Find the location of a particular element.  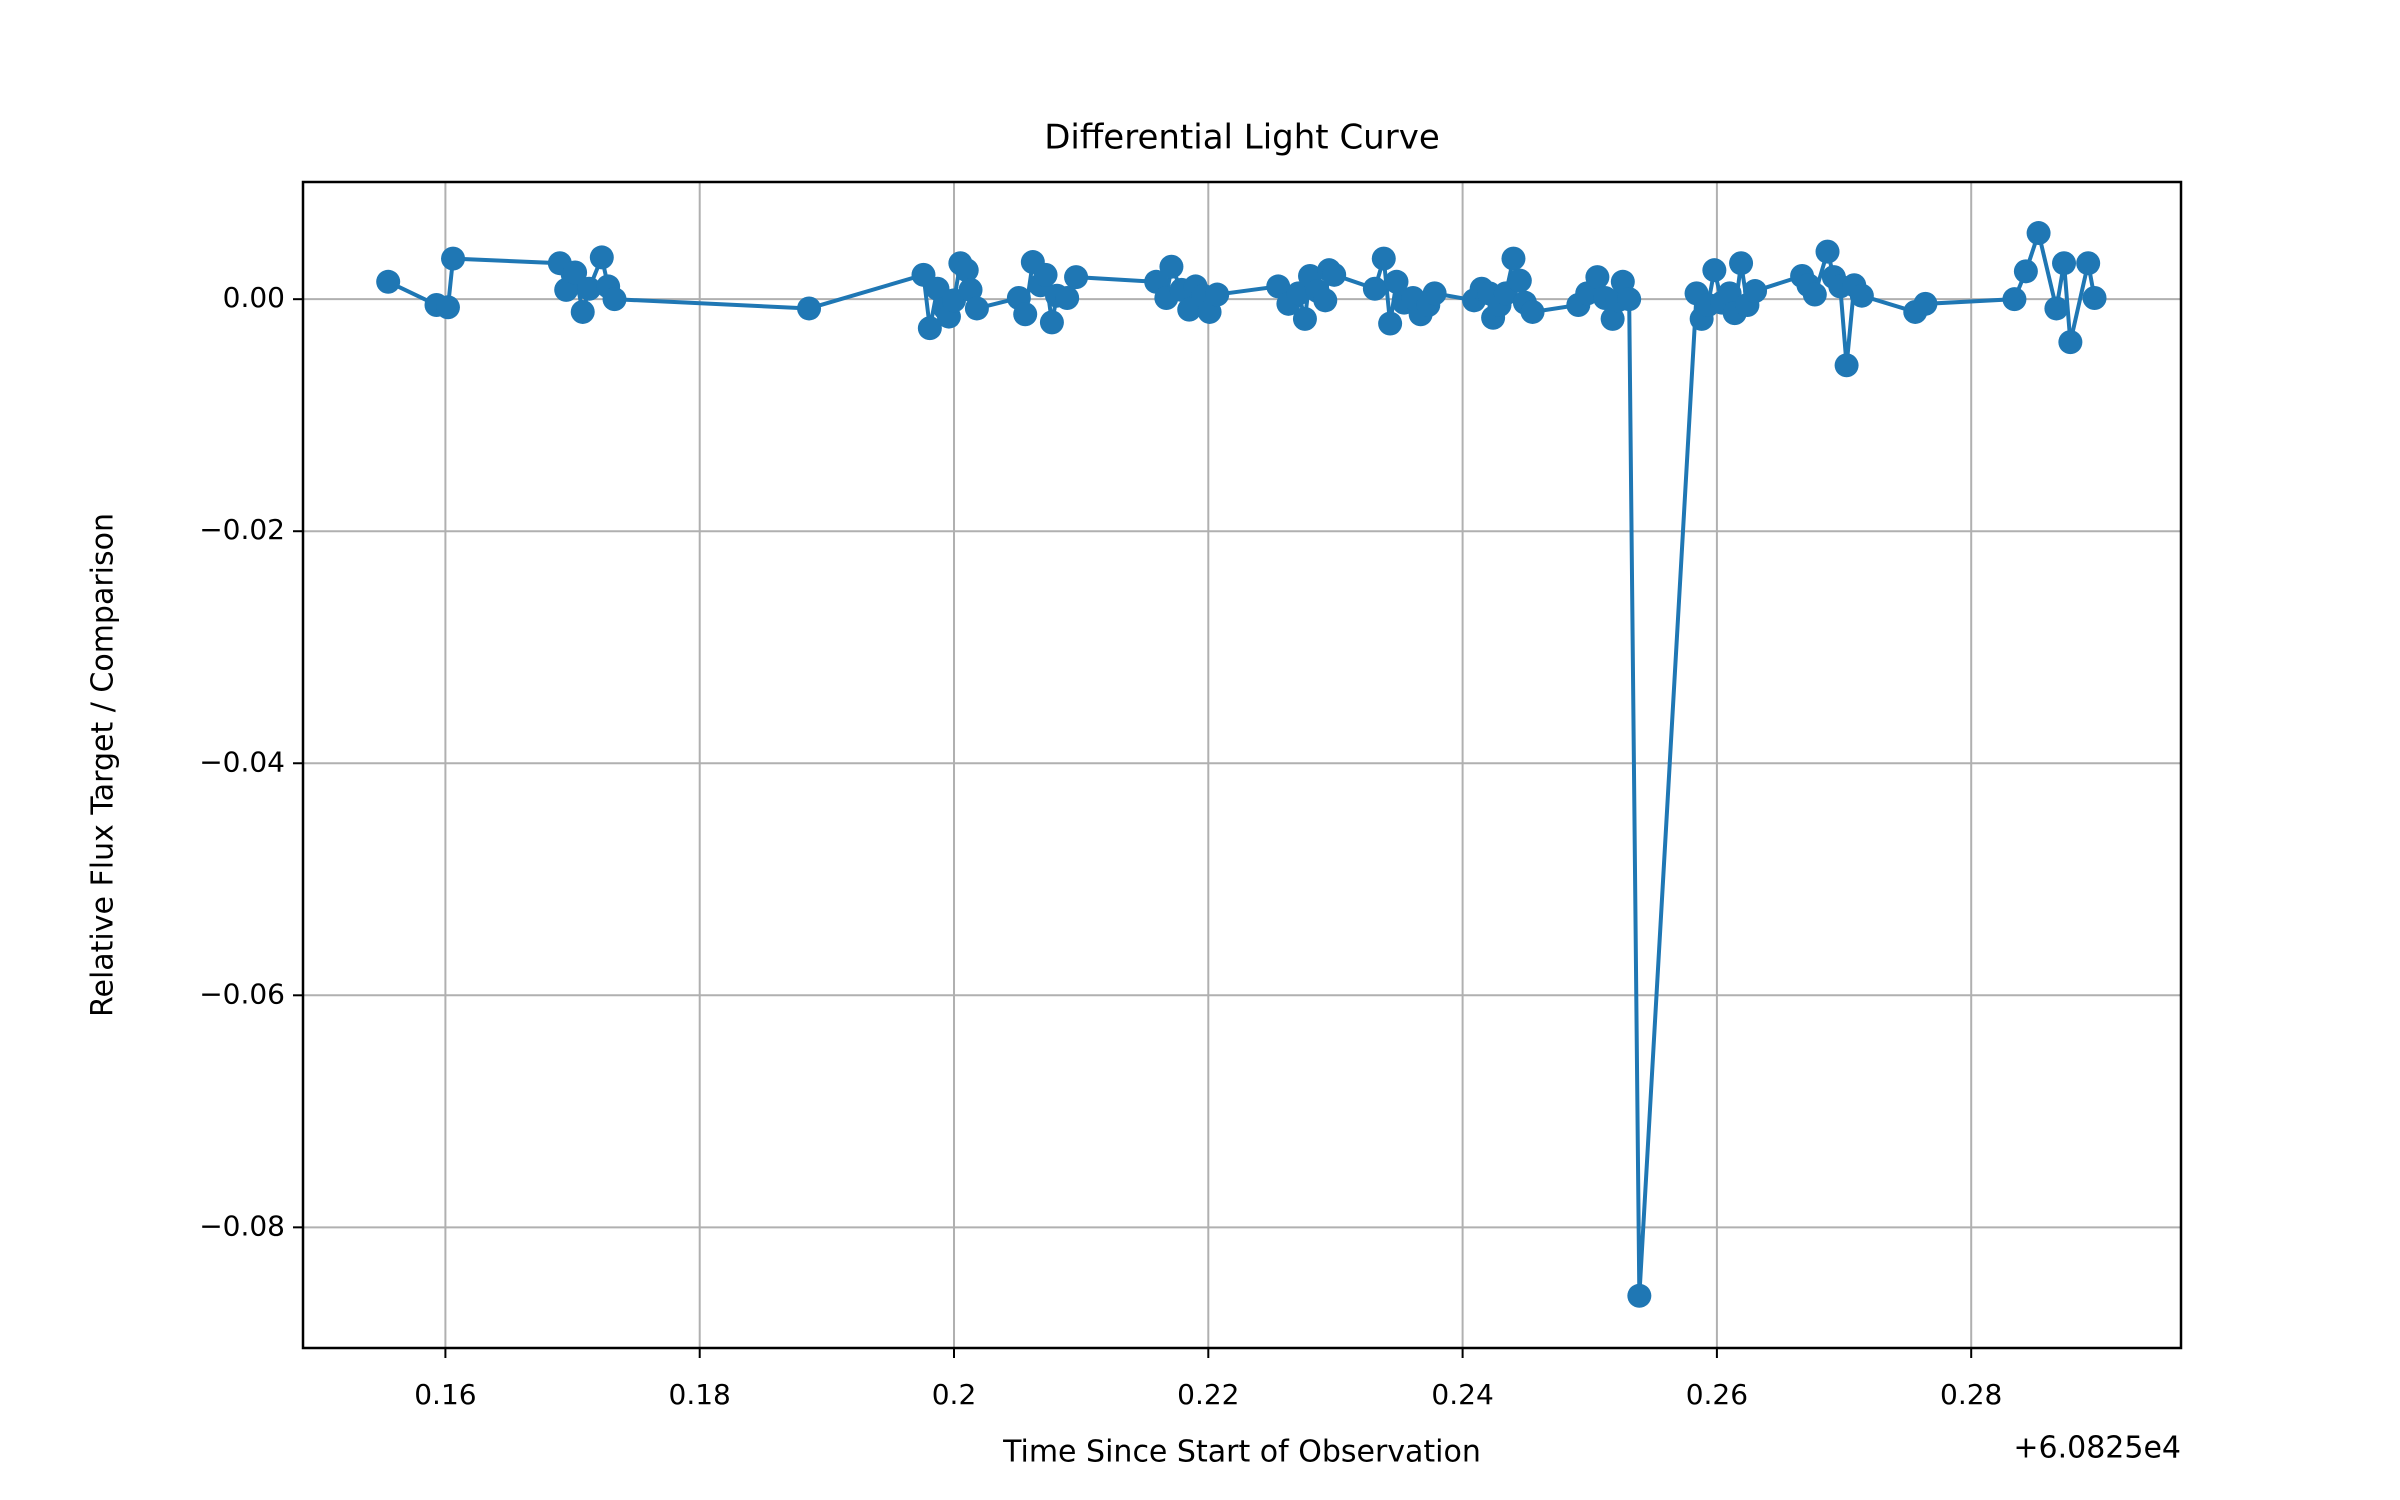

x-tick-label: 0.28 is located at coordinates (1971, 1394).